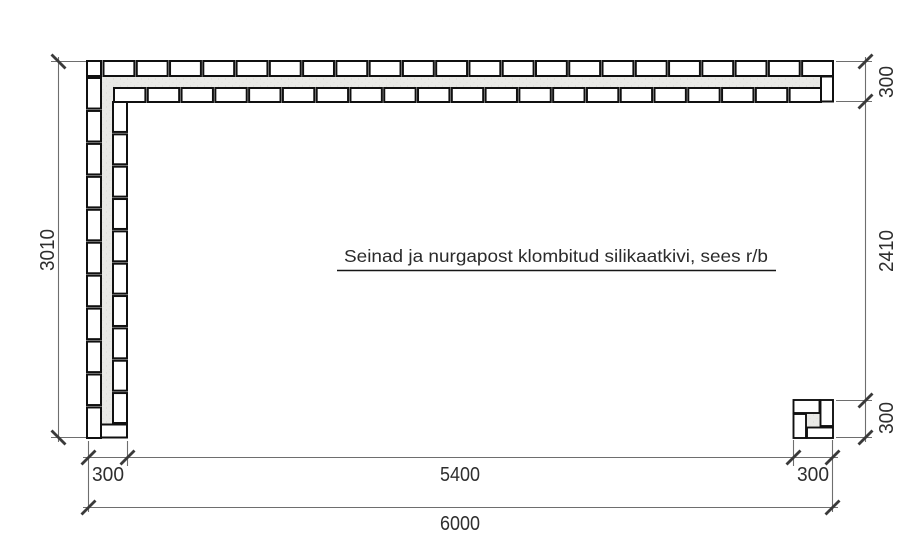 The width and height of the screenshot is (915, 557). Describe the element at coordinates (887, 251) in the screenshot. I see `dim-right-middle: 2410` at that location.